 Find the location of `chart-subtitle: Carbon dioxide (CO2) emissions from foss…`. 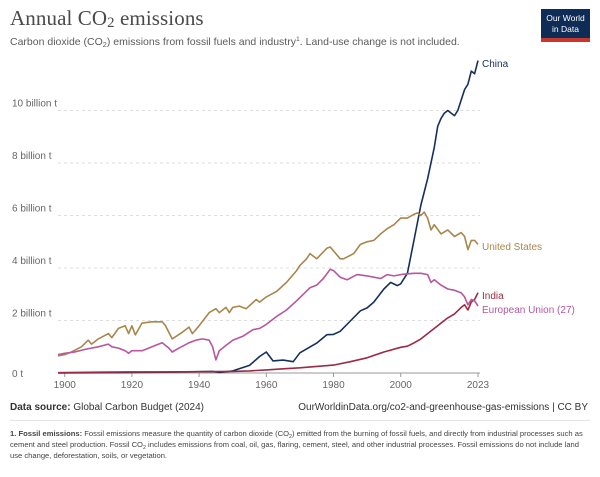

chart-subtitle: Carbon dioxide (CO2) emissions from foss… is located at coordinates (235, 42).